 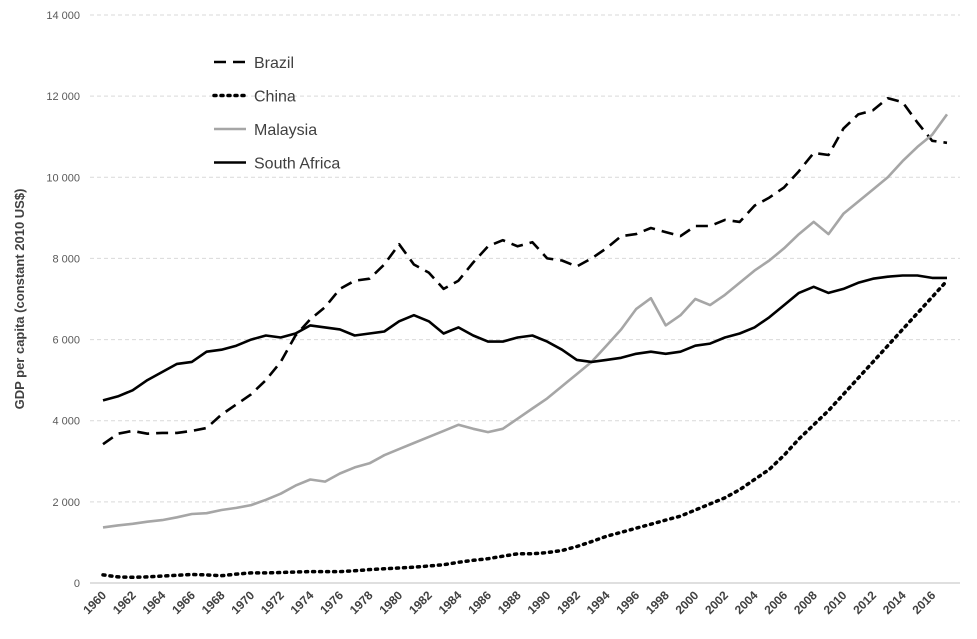 I want to click on x-tick-label: 1990, so click(x=539, y=602).